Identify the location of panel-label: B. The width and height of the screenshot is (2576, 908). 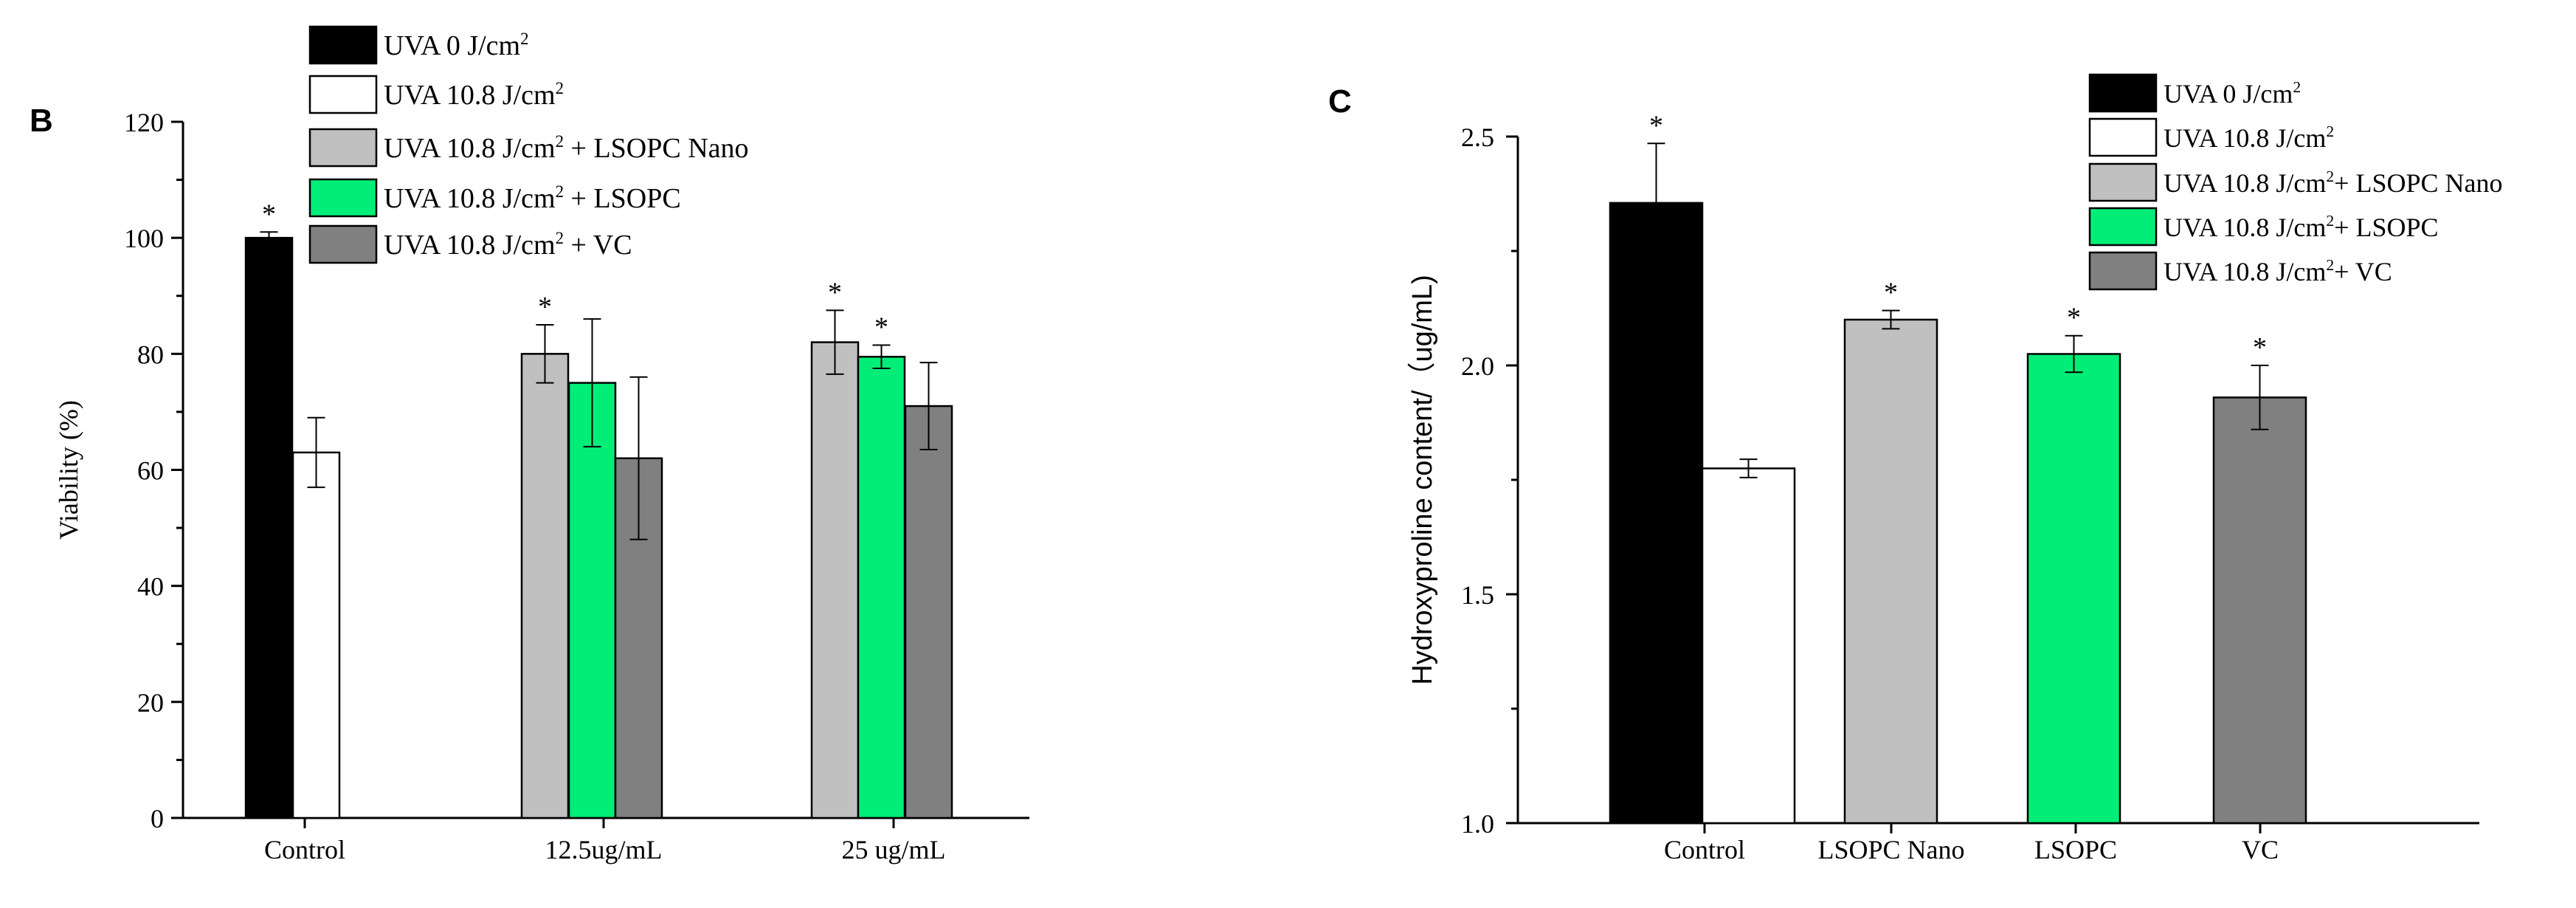
(41, 121).